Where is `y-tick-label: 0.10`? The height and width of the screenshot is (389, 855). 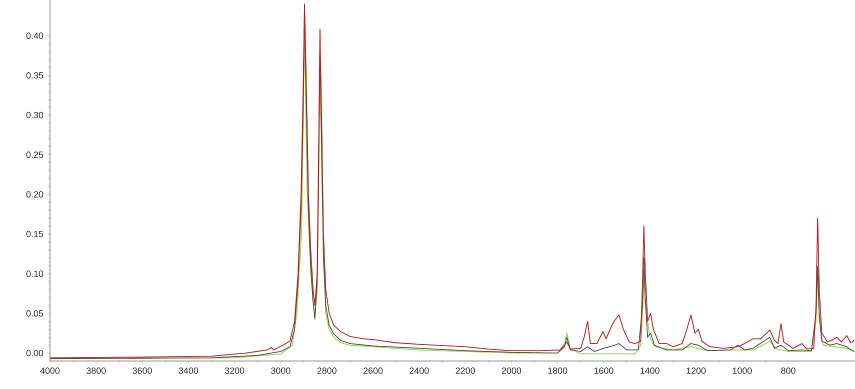 y-tick-label: 0.10 is located at coordinates (35, 273).